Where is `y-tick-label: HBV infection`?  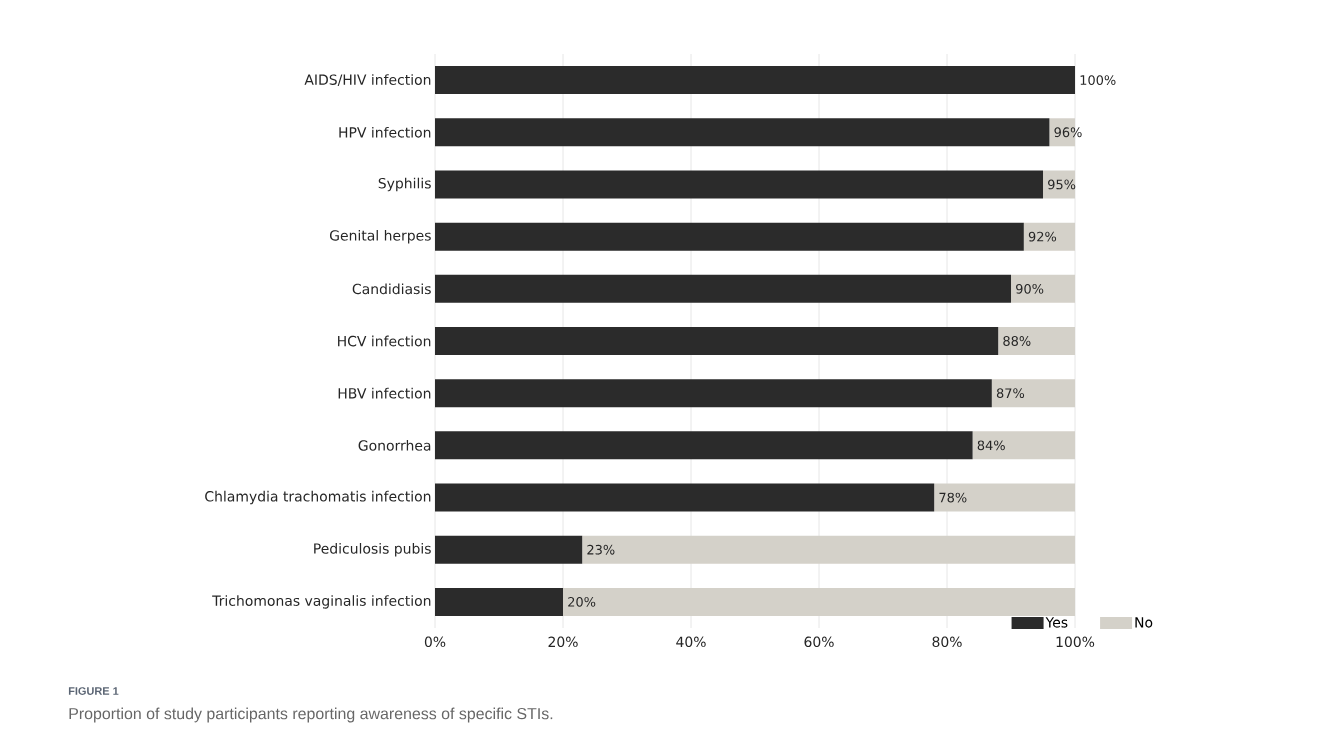
y-tick-label: HBV infection is located at coordinates (384, 393).